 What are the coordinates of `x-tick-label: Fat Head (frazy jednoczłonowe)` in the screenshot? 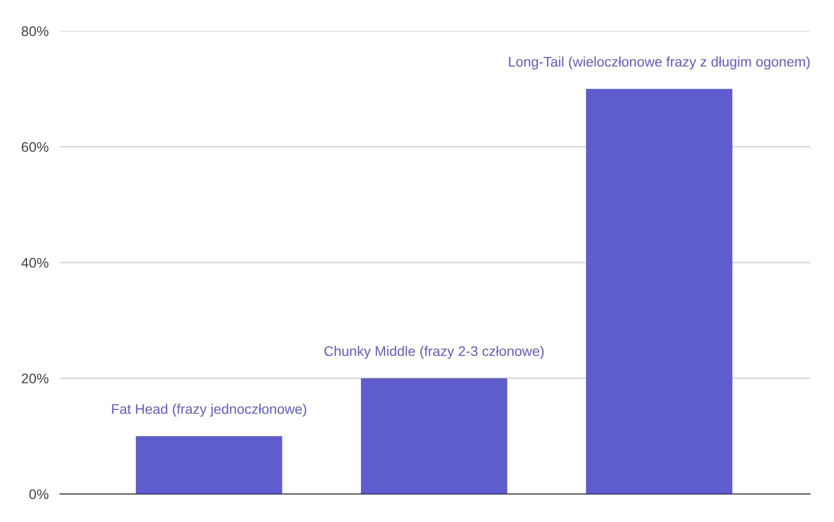 It's located at (209, 410).